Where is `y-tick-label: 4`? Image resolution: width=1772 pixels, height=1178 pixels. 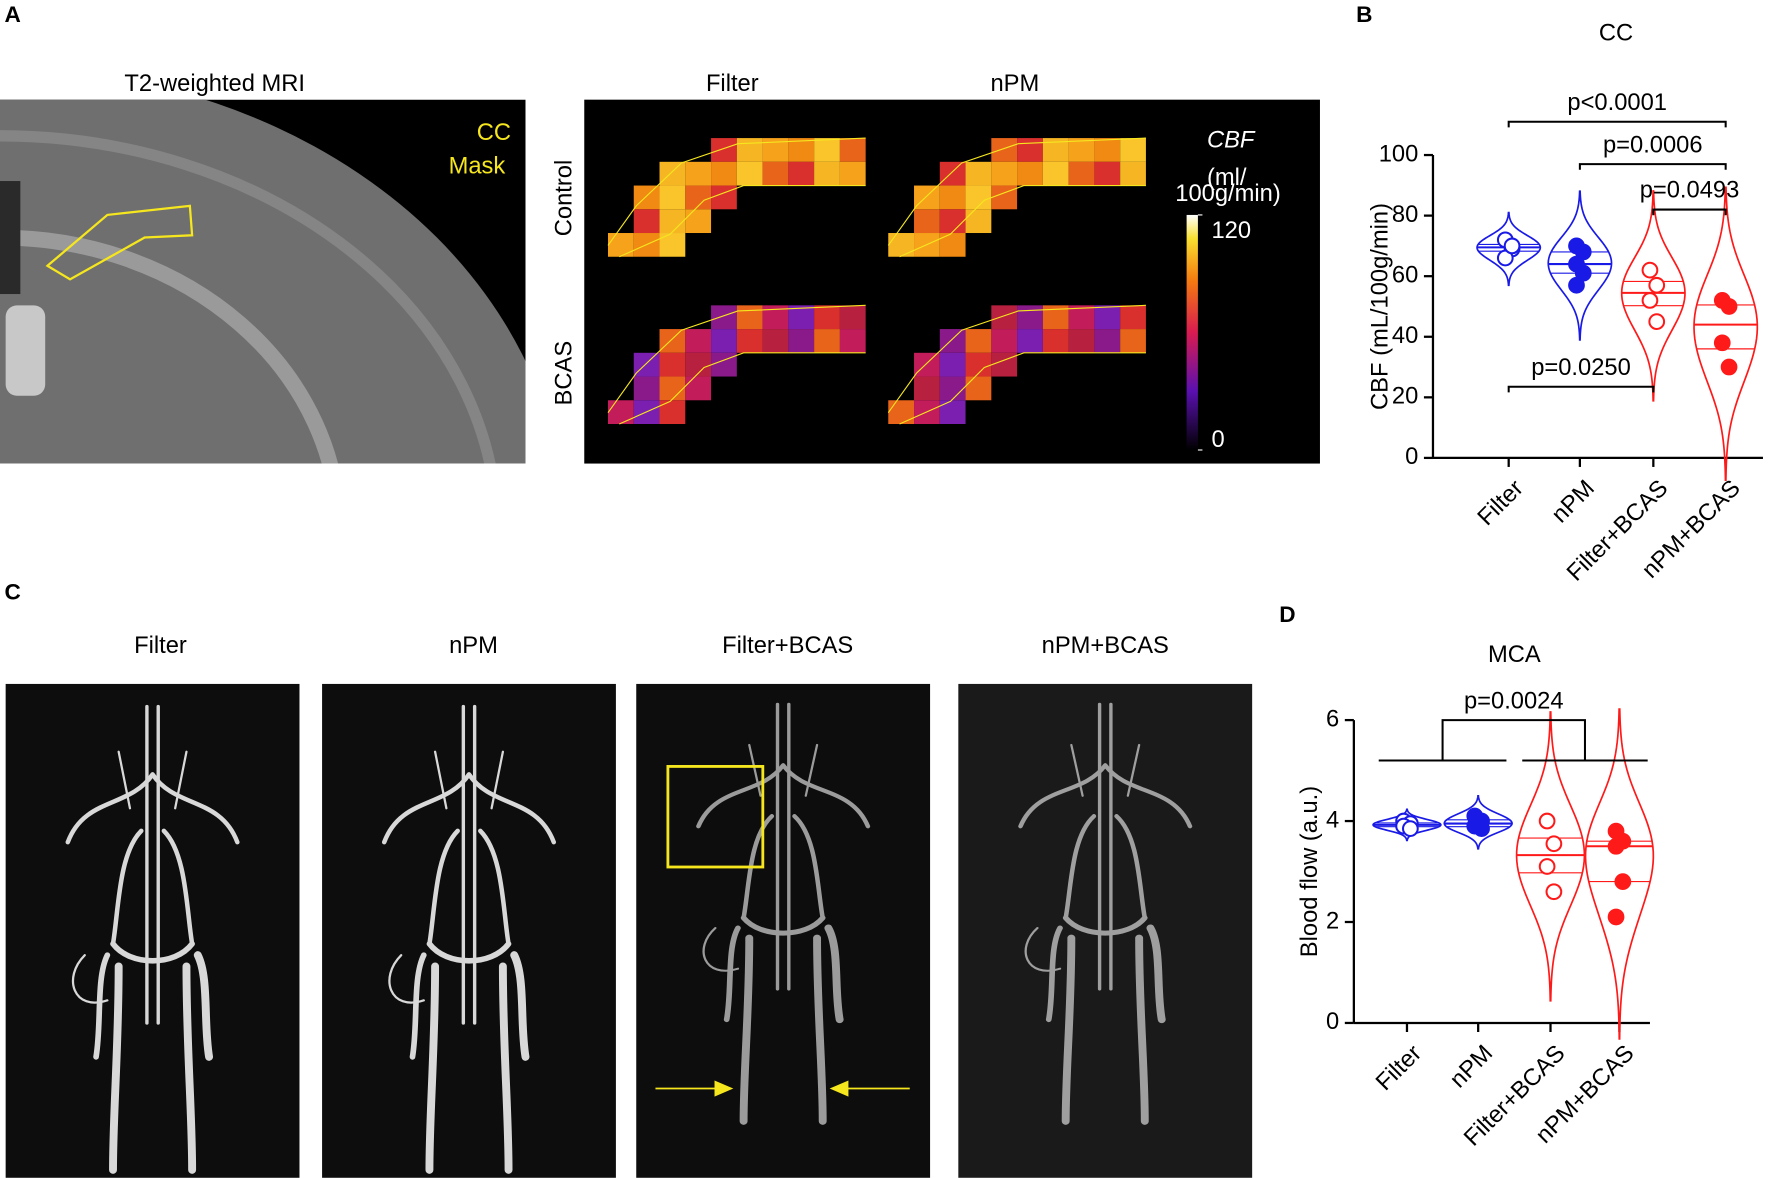 y-tick-label: 4 is located at coordinates (1332, 820).